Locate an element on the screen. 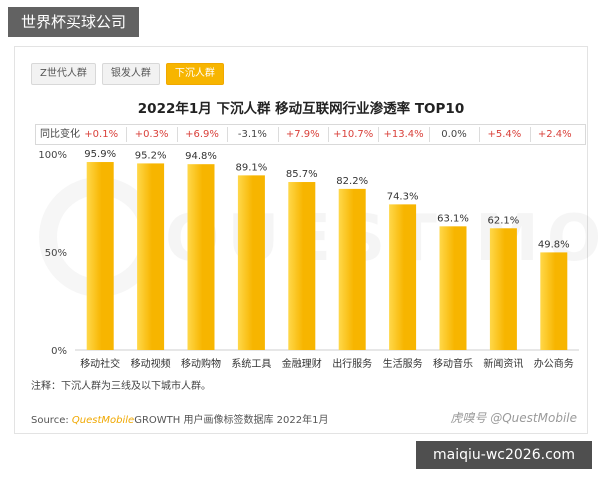 This screenshot has width=600, height=480. chart-title: 2022年1月 下沉人群 移动互联网行业渗透率 TOP10 is located at coordinates (301, 109).